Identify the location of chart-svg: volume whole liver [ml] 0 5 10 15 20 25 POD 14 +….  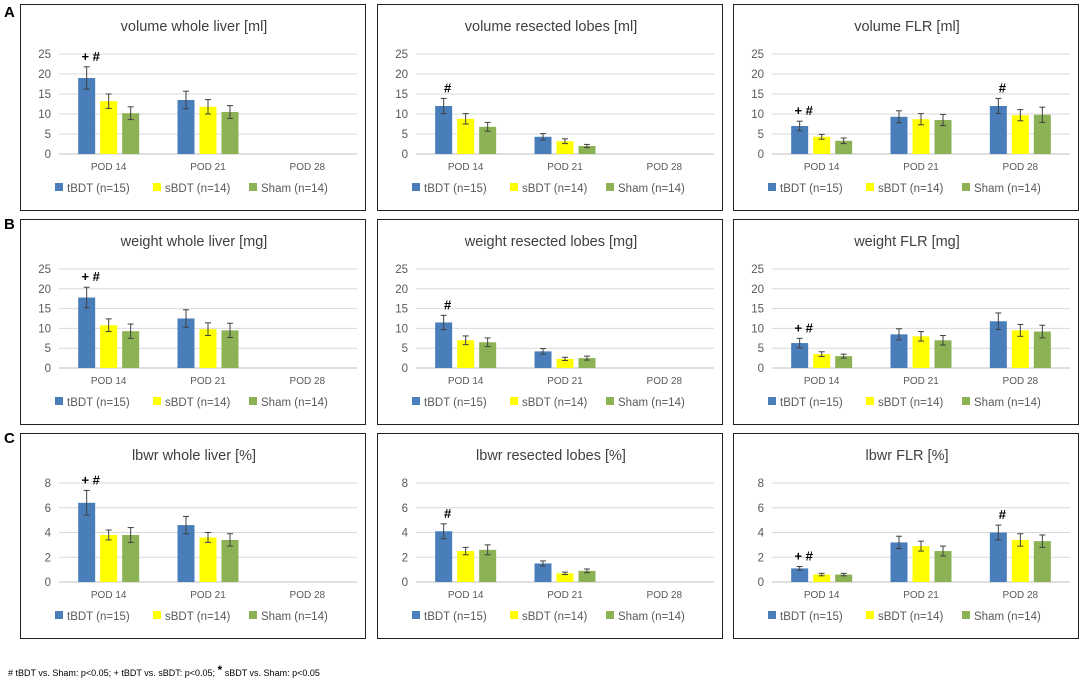
(197, 107).